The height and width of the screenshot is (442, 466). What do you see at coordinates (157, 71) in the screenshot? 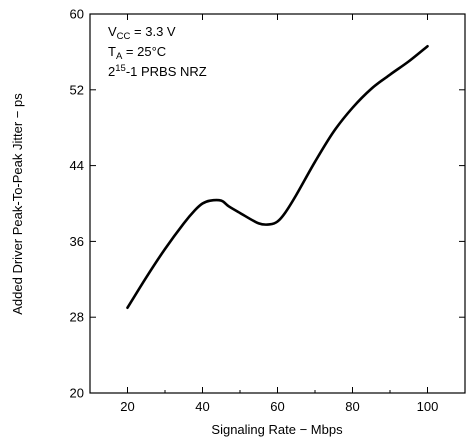
I see `annotation-prbs: 215-1 PRBS NRZ` at bounding box center [157, 71].